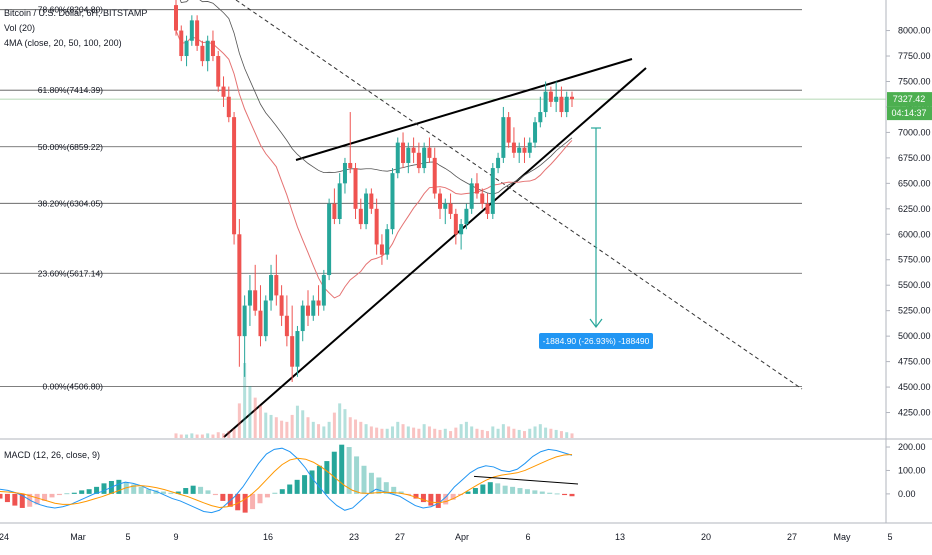  Describe the element at coordinates (914, 81) in the screenshot. I see `price-tick-label: 7500.00` at that location.